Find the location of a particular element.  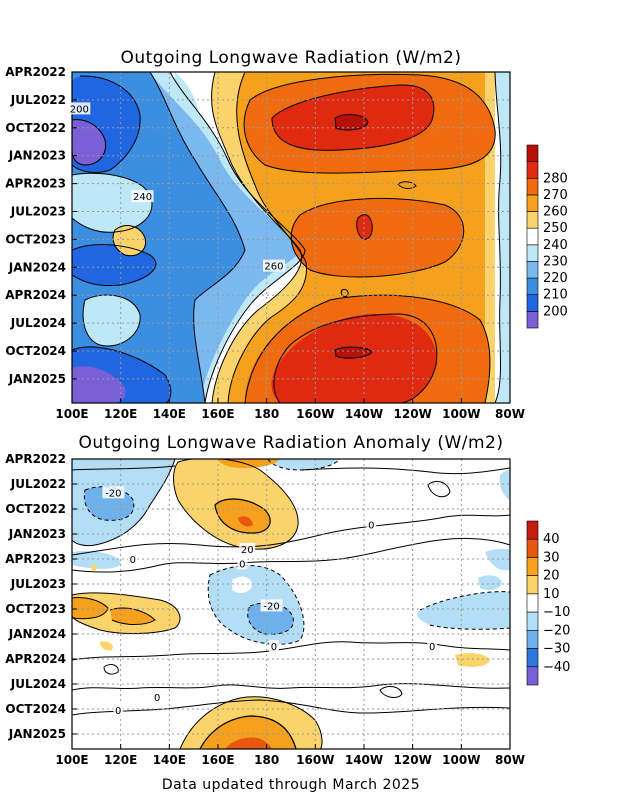

contour-label: 20 is located at coordinates (247, 550).